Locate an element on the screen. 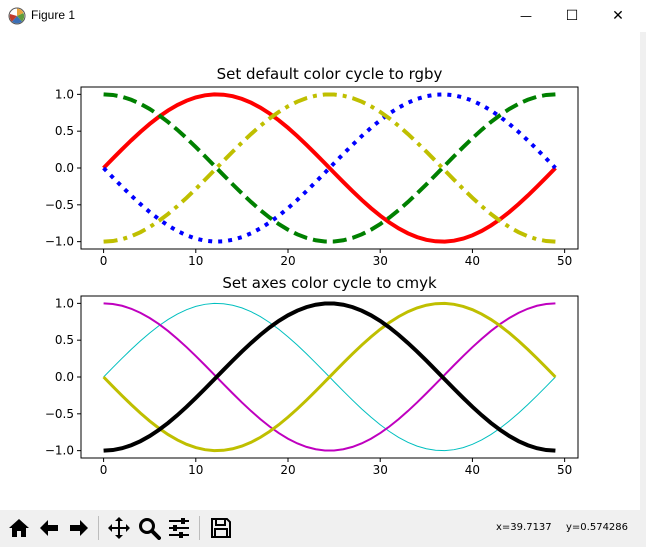 This screenshot has width=646, height=547. pan-button is located at coordinates (119, 528).